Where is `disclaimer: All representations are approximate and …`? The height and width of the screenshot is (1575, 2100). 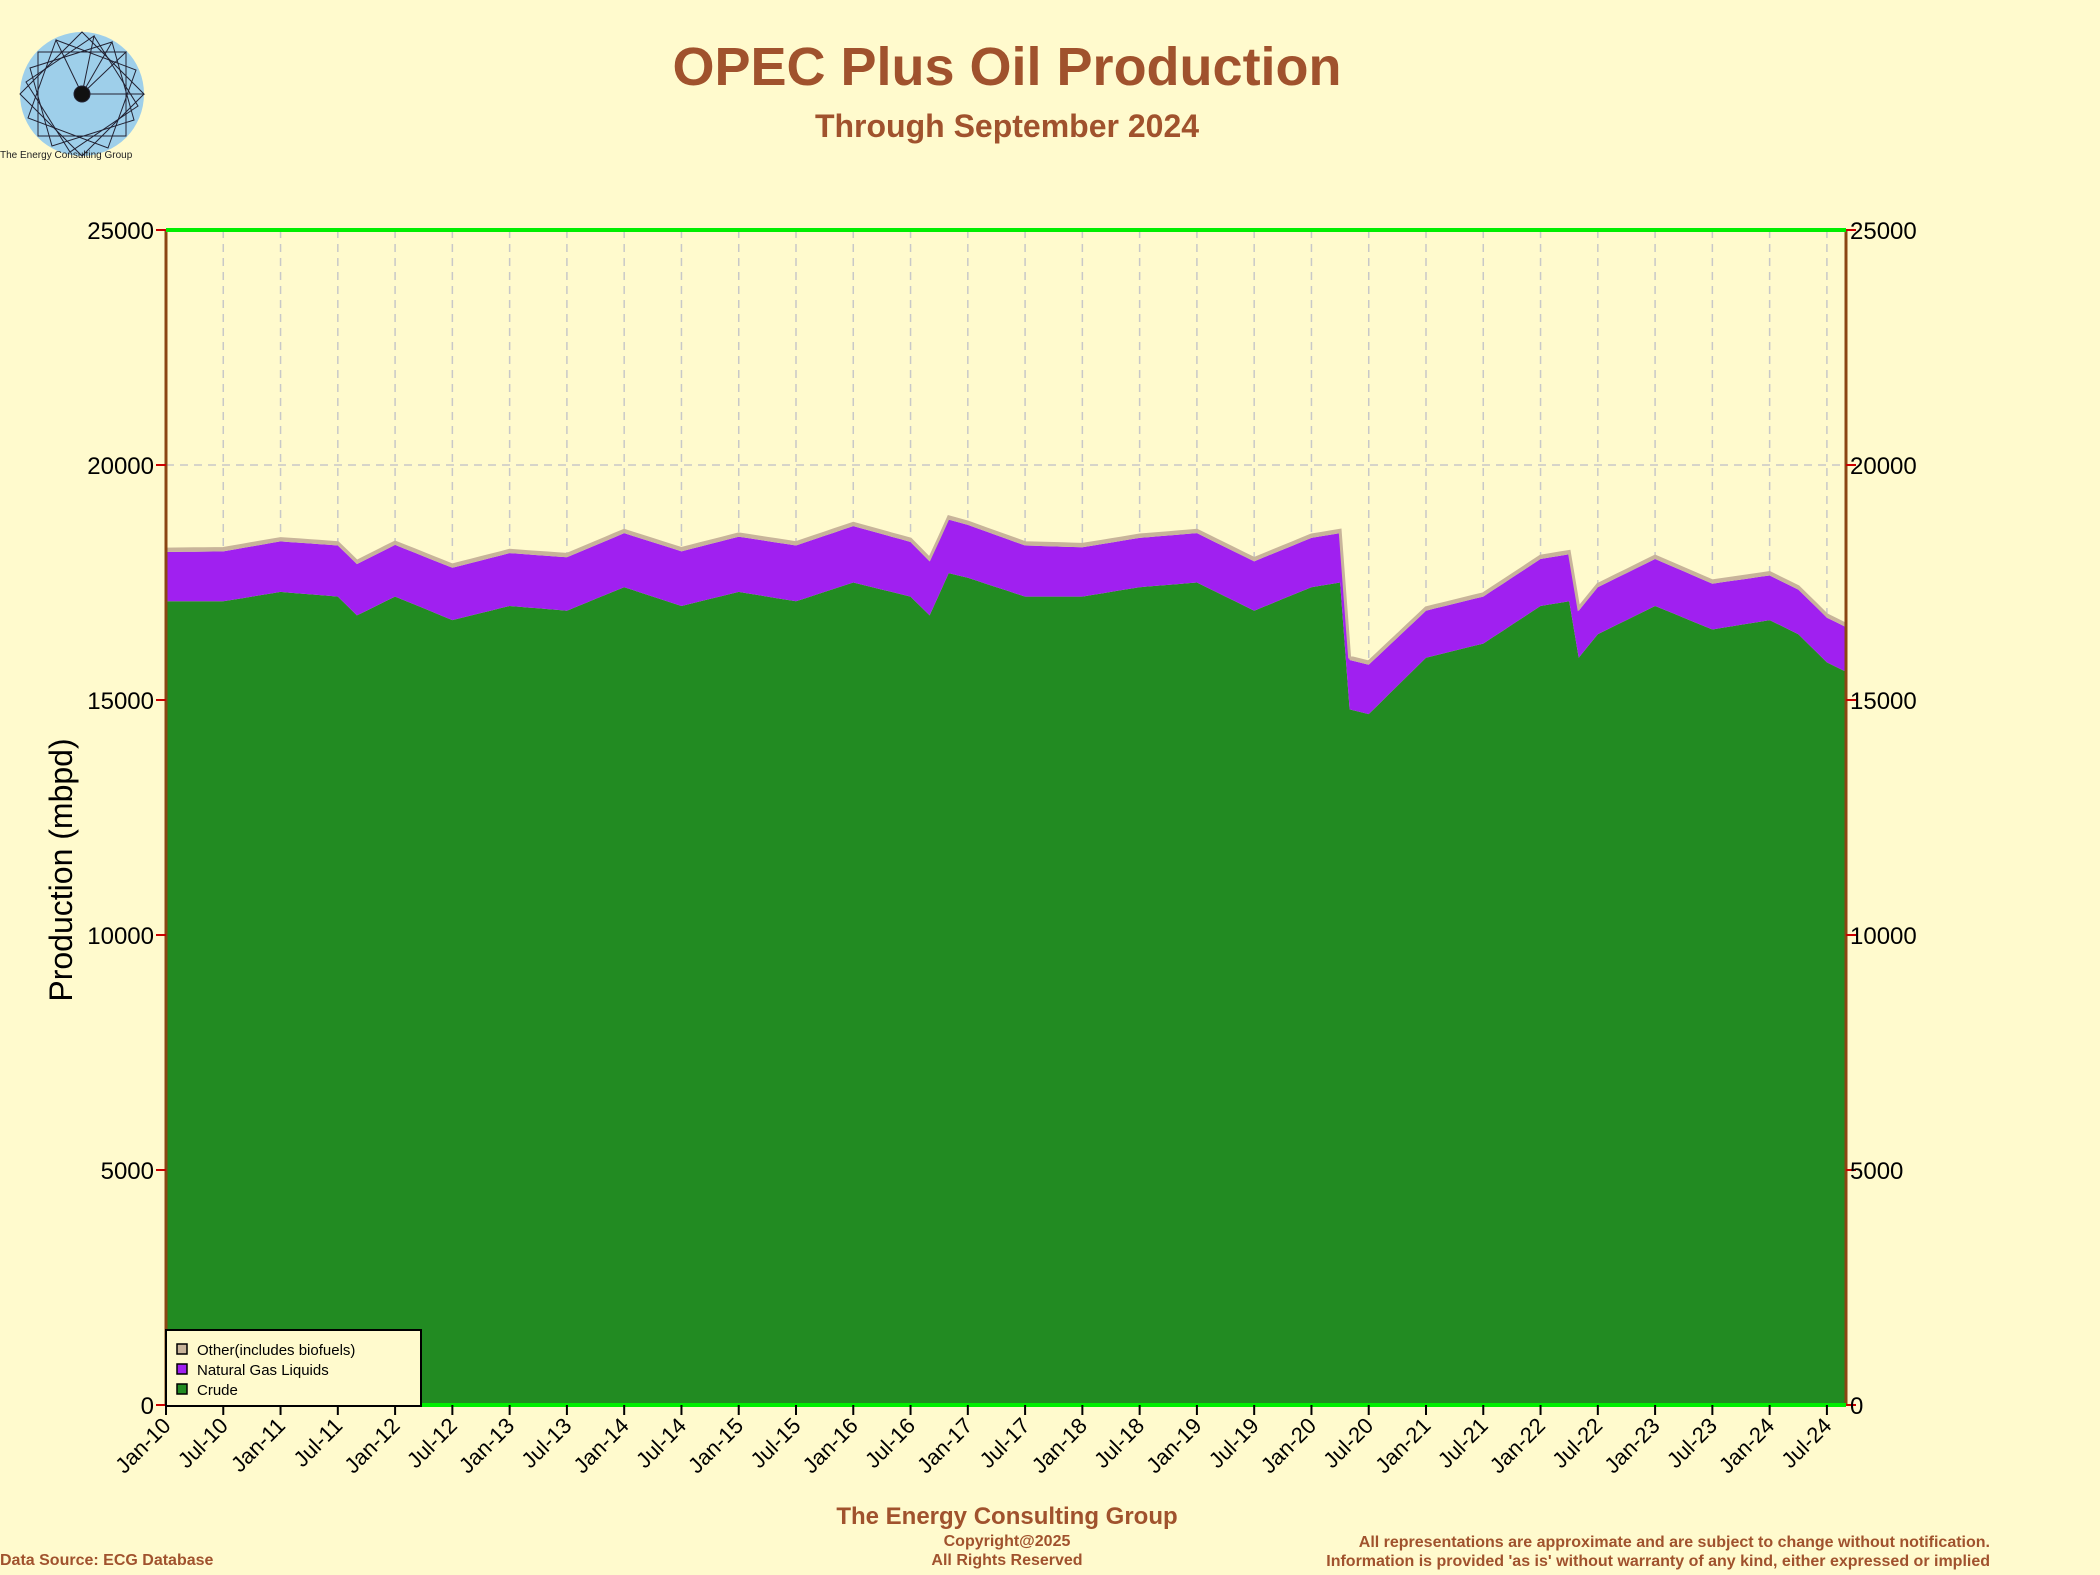 disclaimer: All representations are approximate and … is located at coordinates (1658, 1552).